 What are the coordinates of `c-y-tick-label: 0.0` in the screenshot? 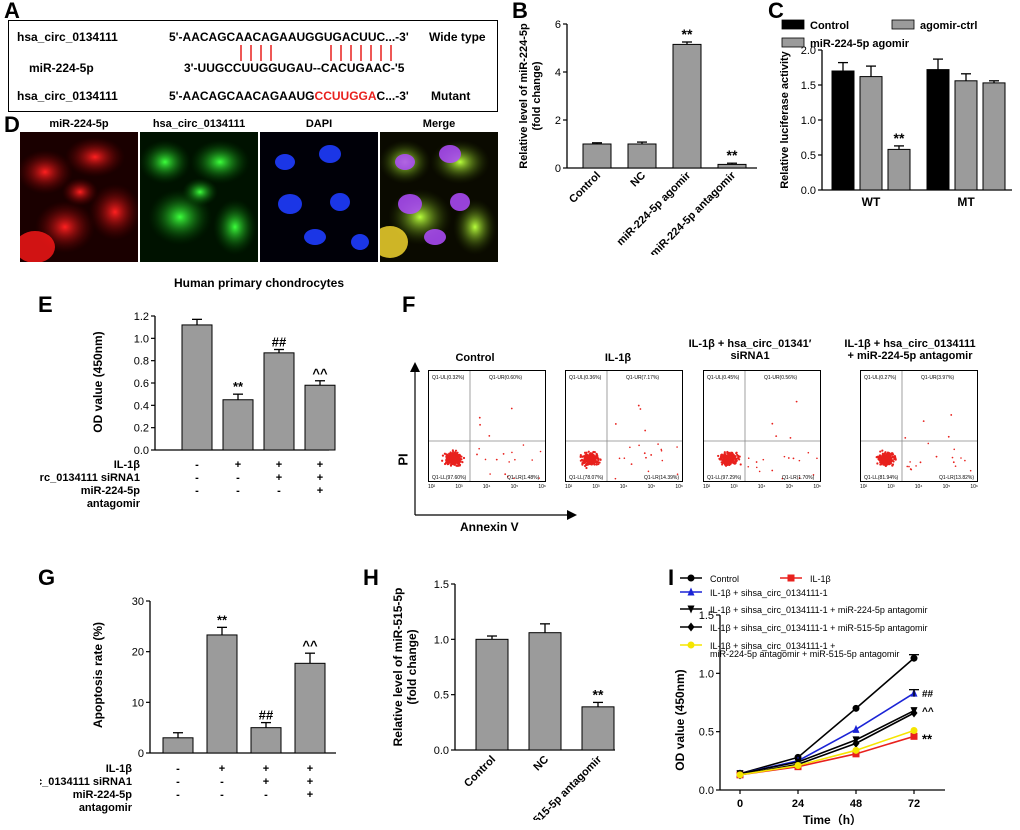 It's located at (808, 191).